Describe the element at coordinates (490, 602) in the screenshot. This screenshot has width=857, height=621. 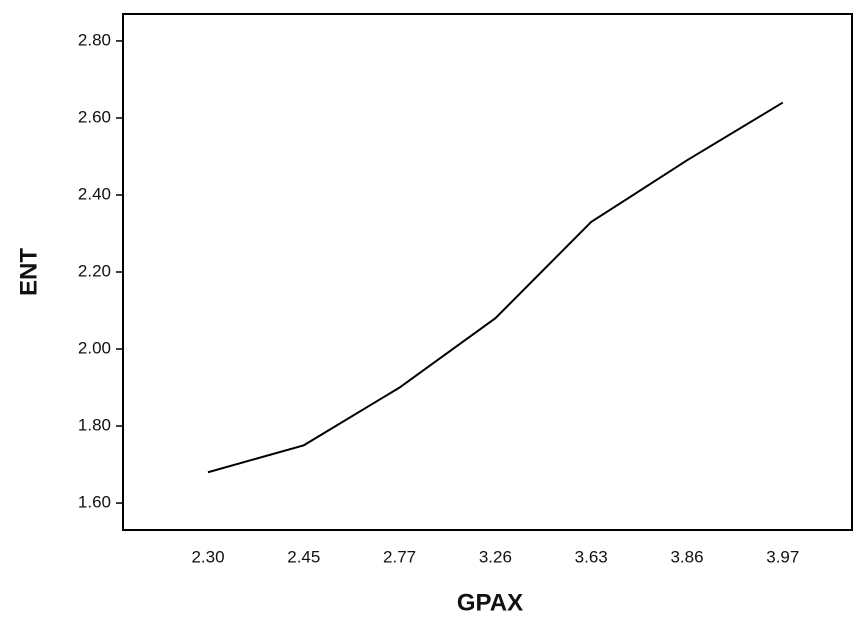
I see `x-axis-title: GPAX` at that location.